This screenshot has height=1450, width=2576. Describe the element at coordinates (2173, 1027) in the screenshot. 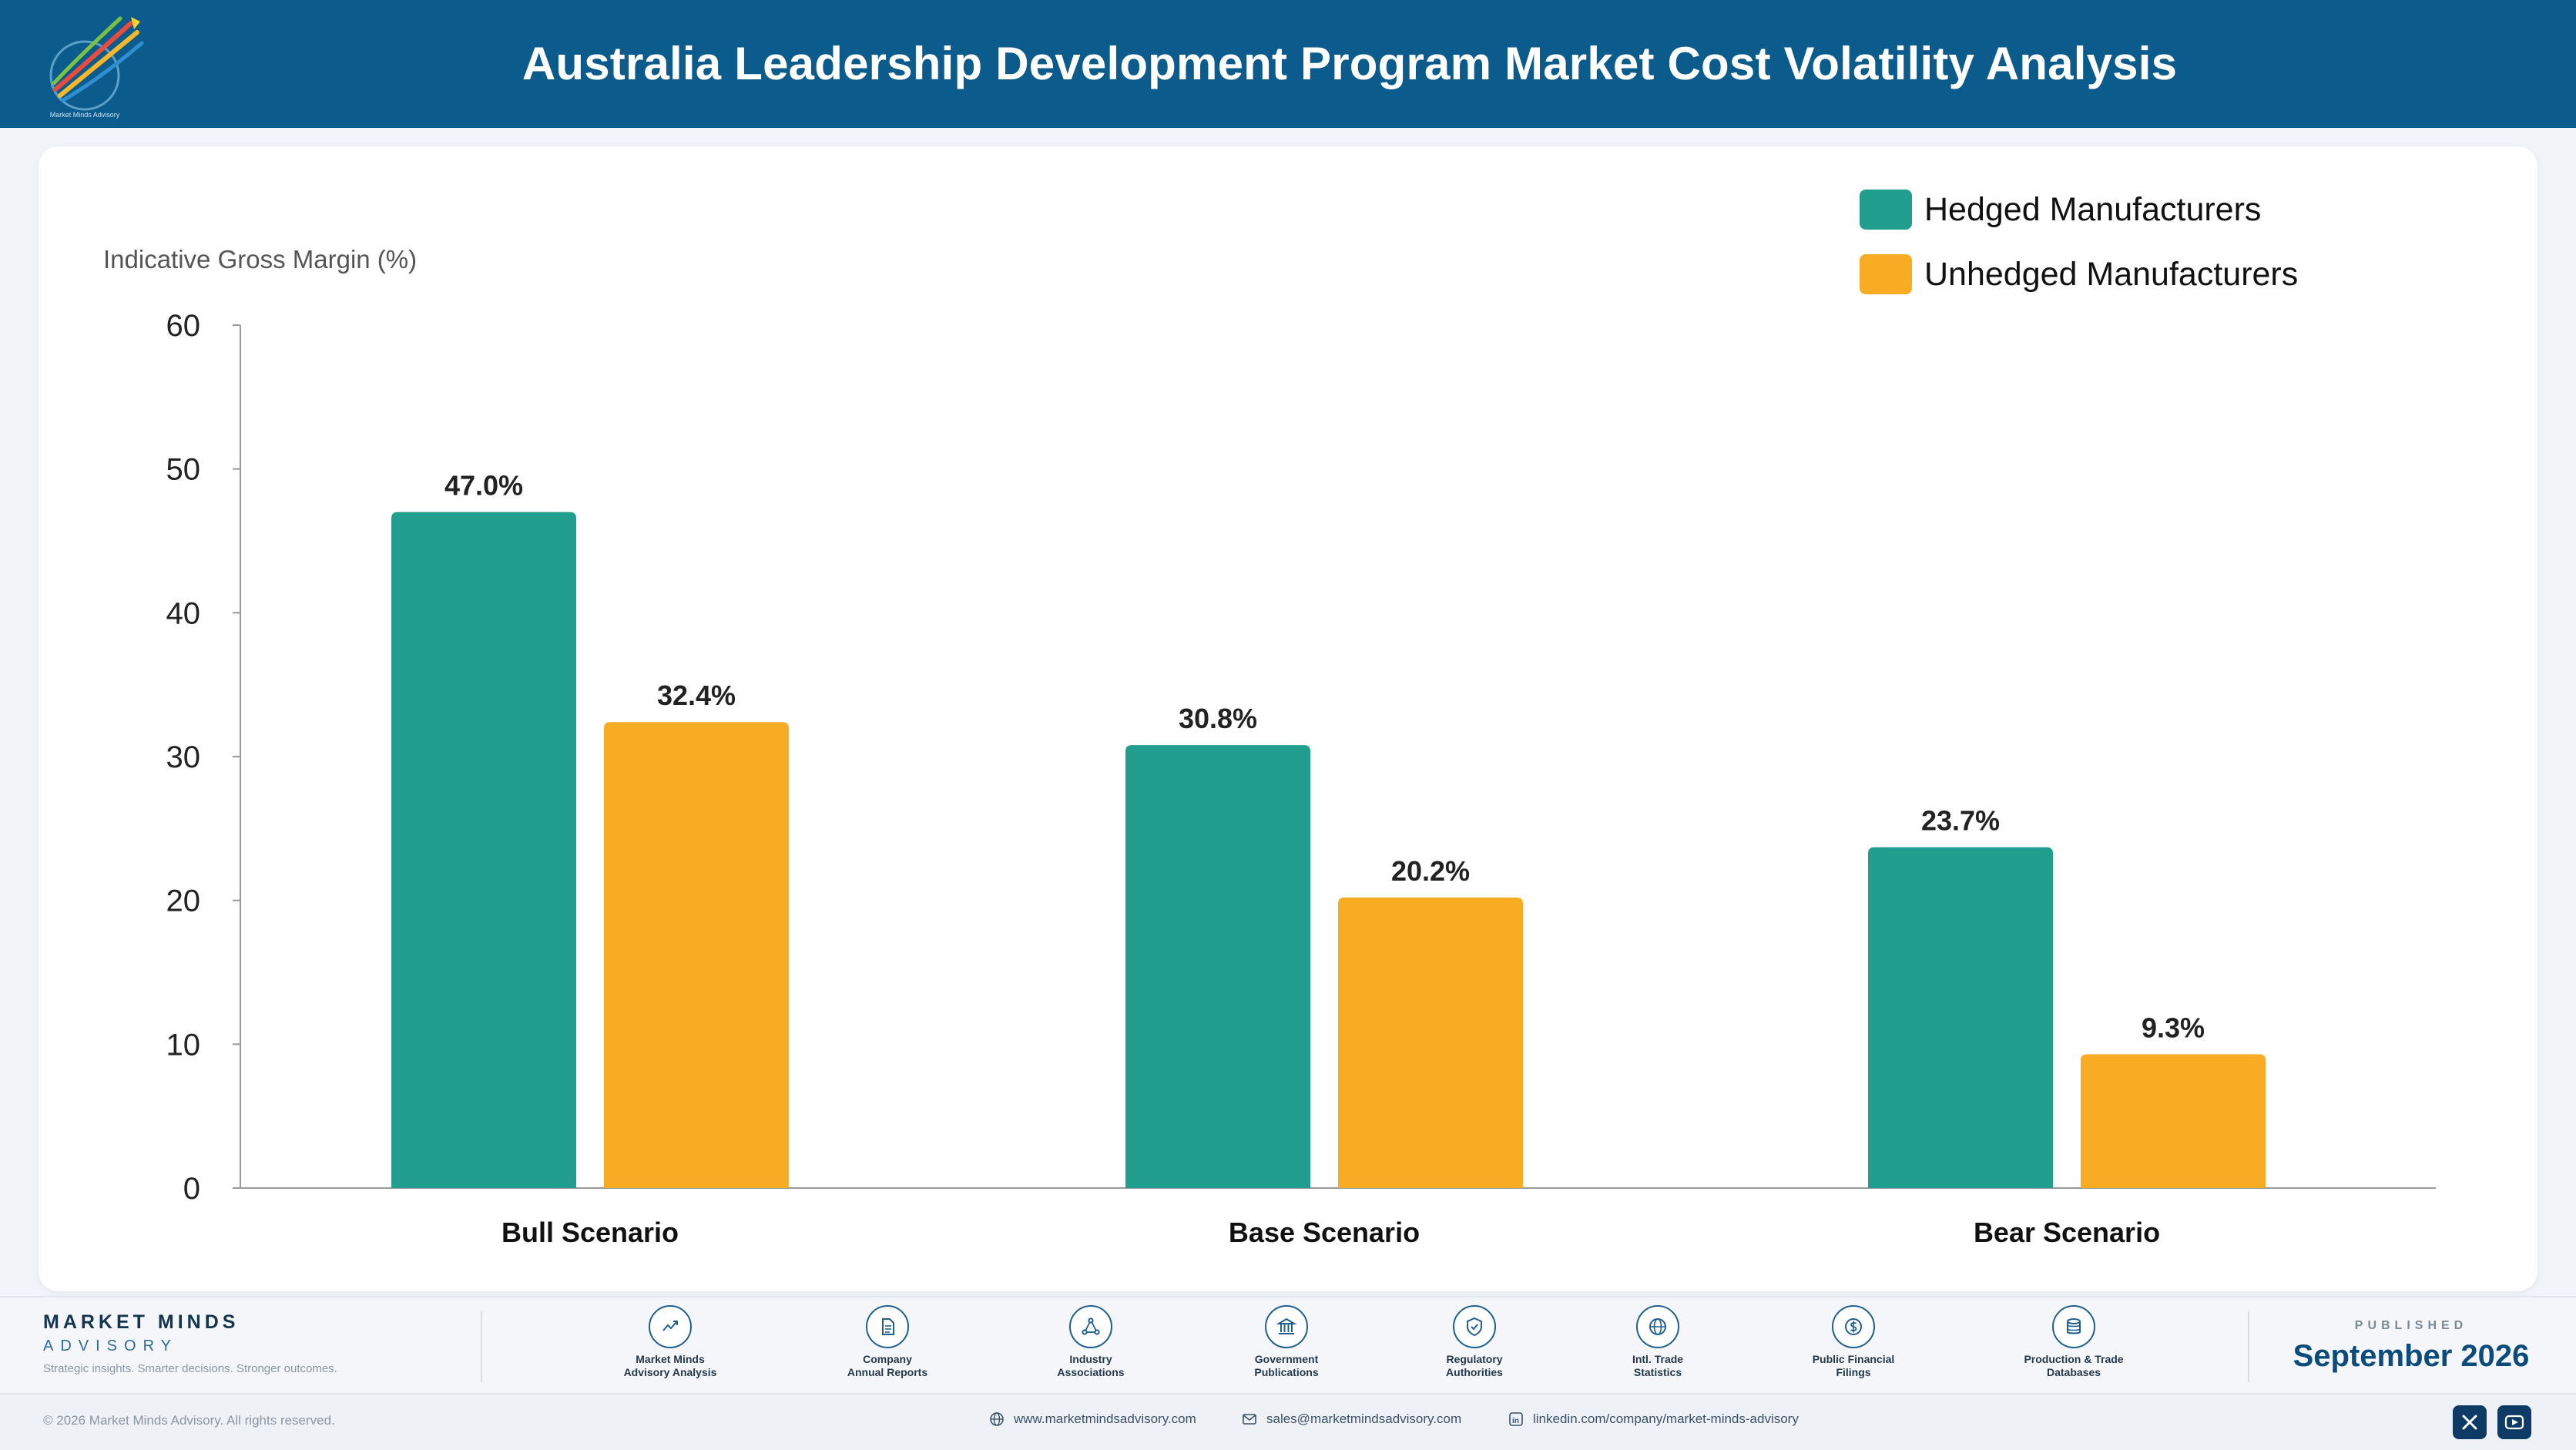

I see `data-label: 9.3%` at that location.